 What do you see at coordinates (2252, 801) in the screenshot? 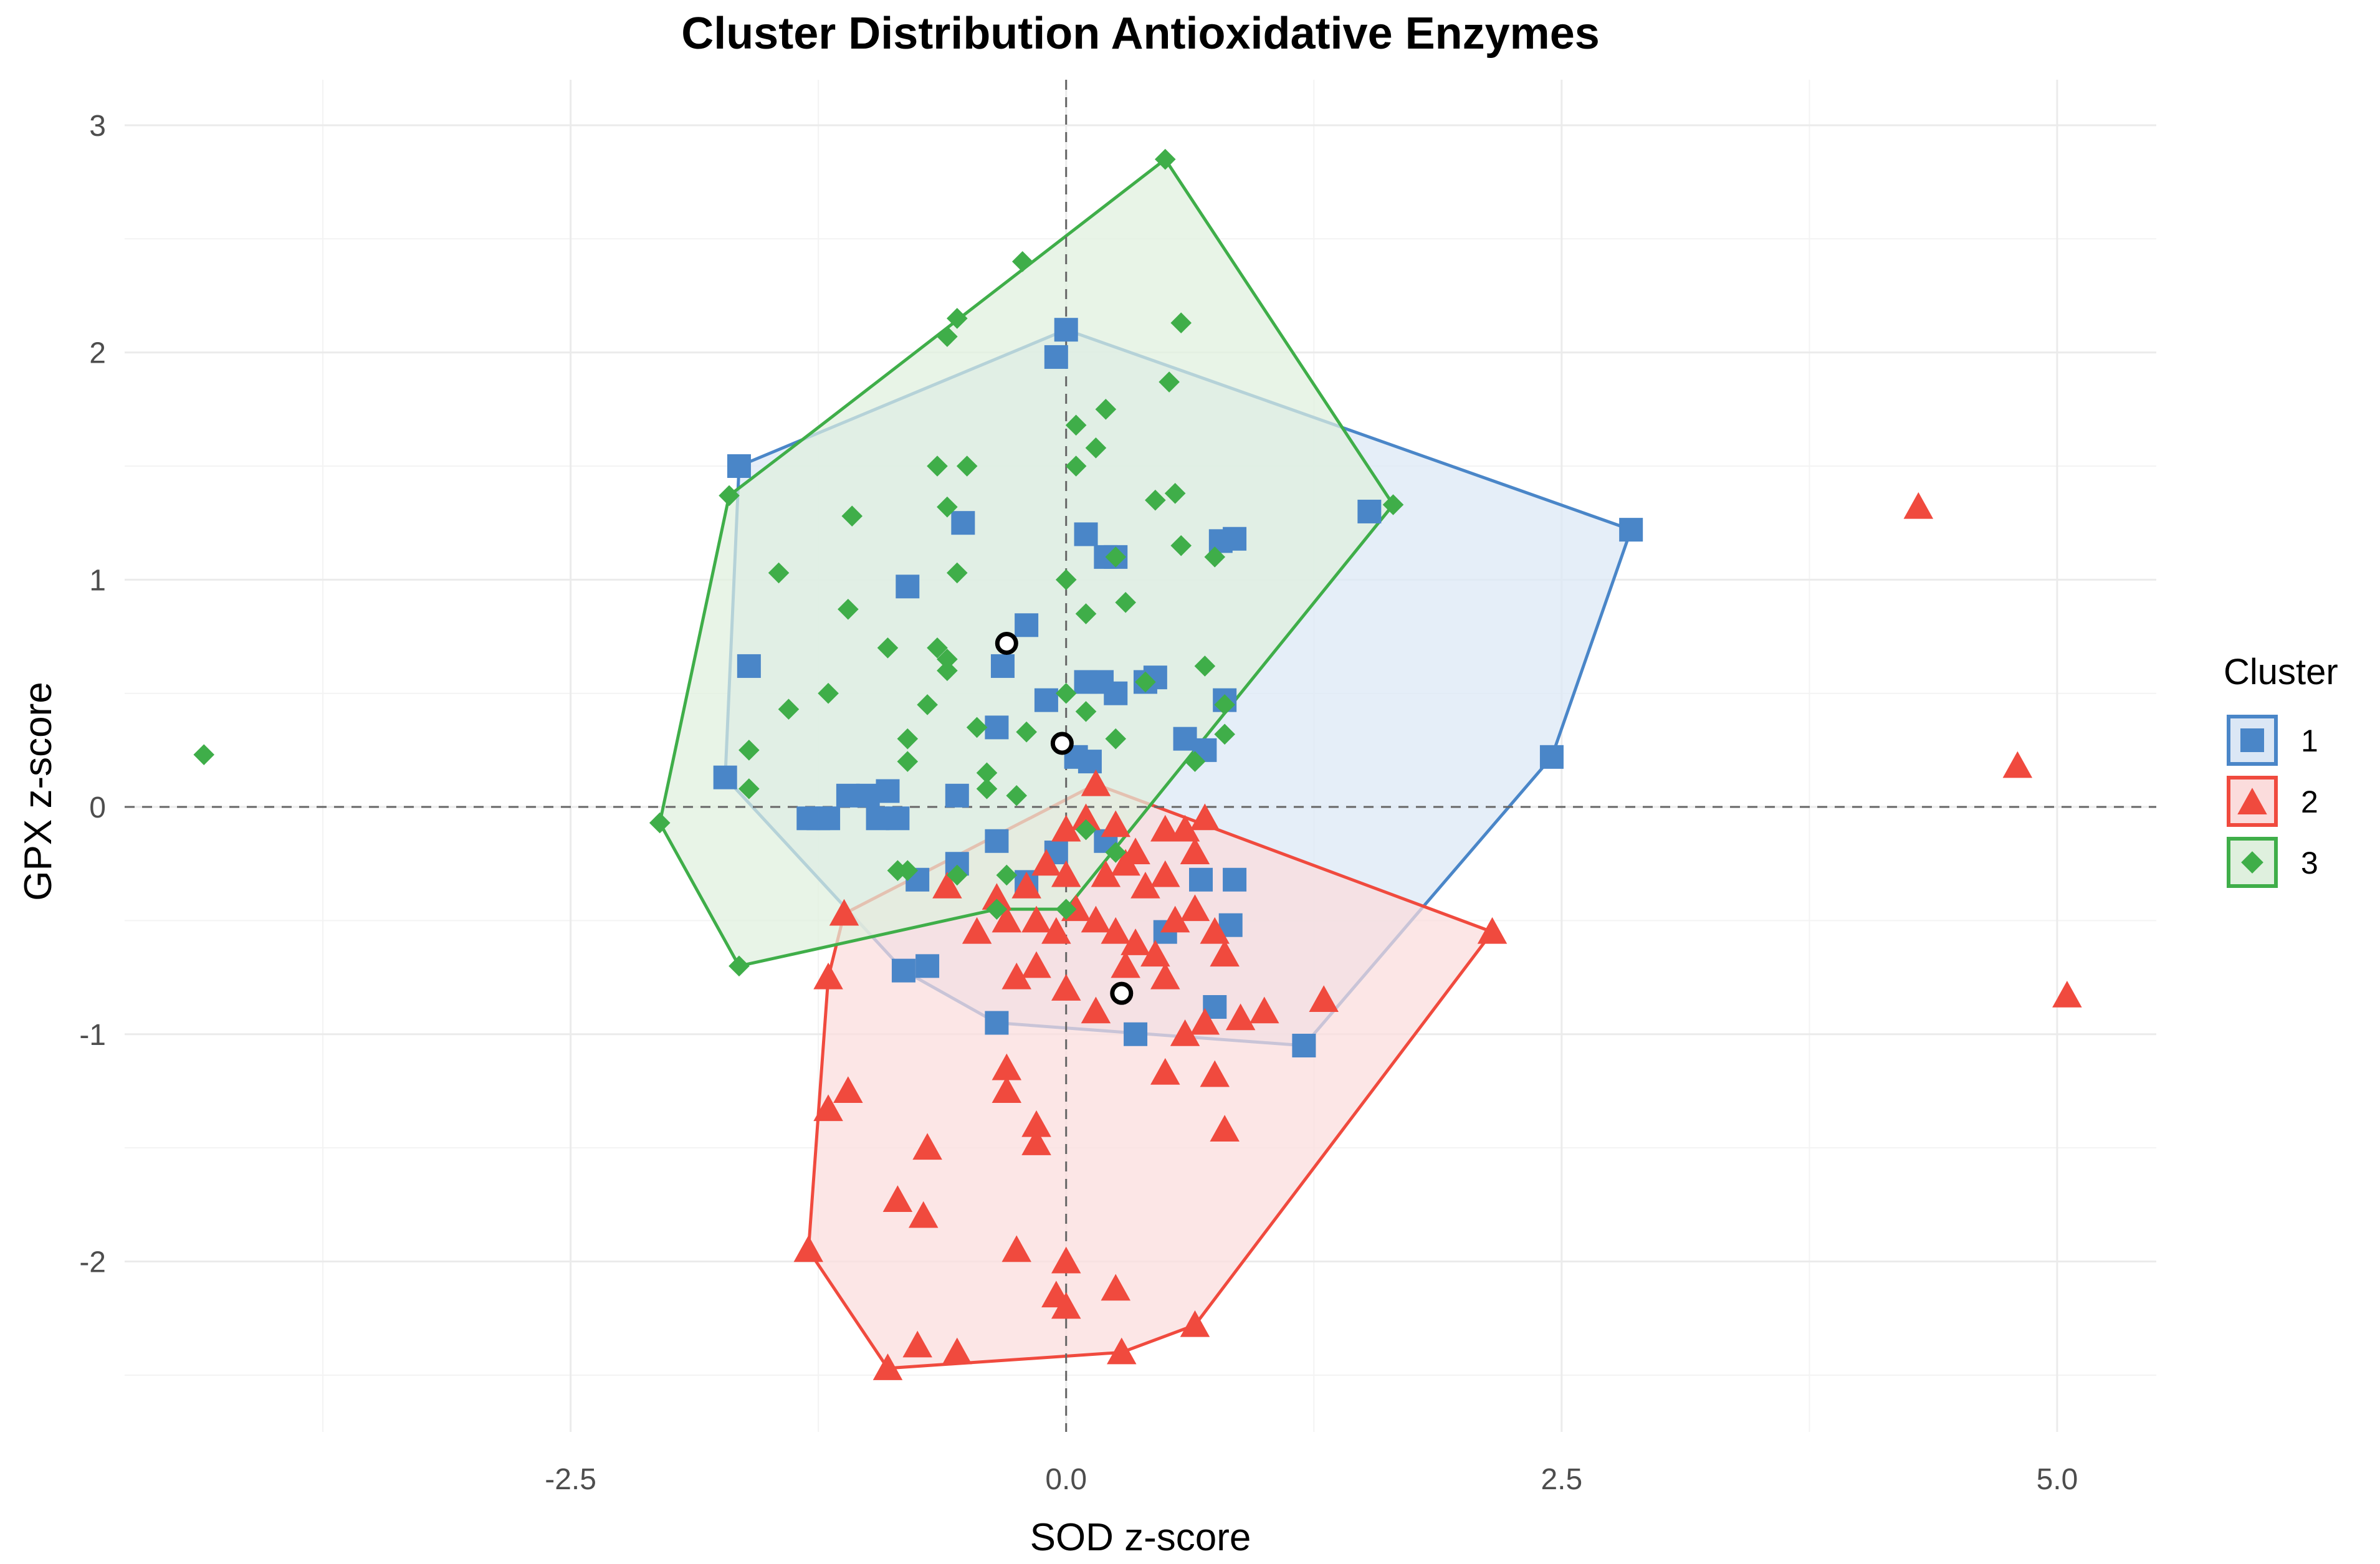
I see `legend-triangle-icon` at bounding box center [2252, 801].